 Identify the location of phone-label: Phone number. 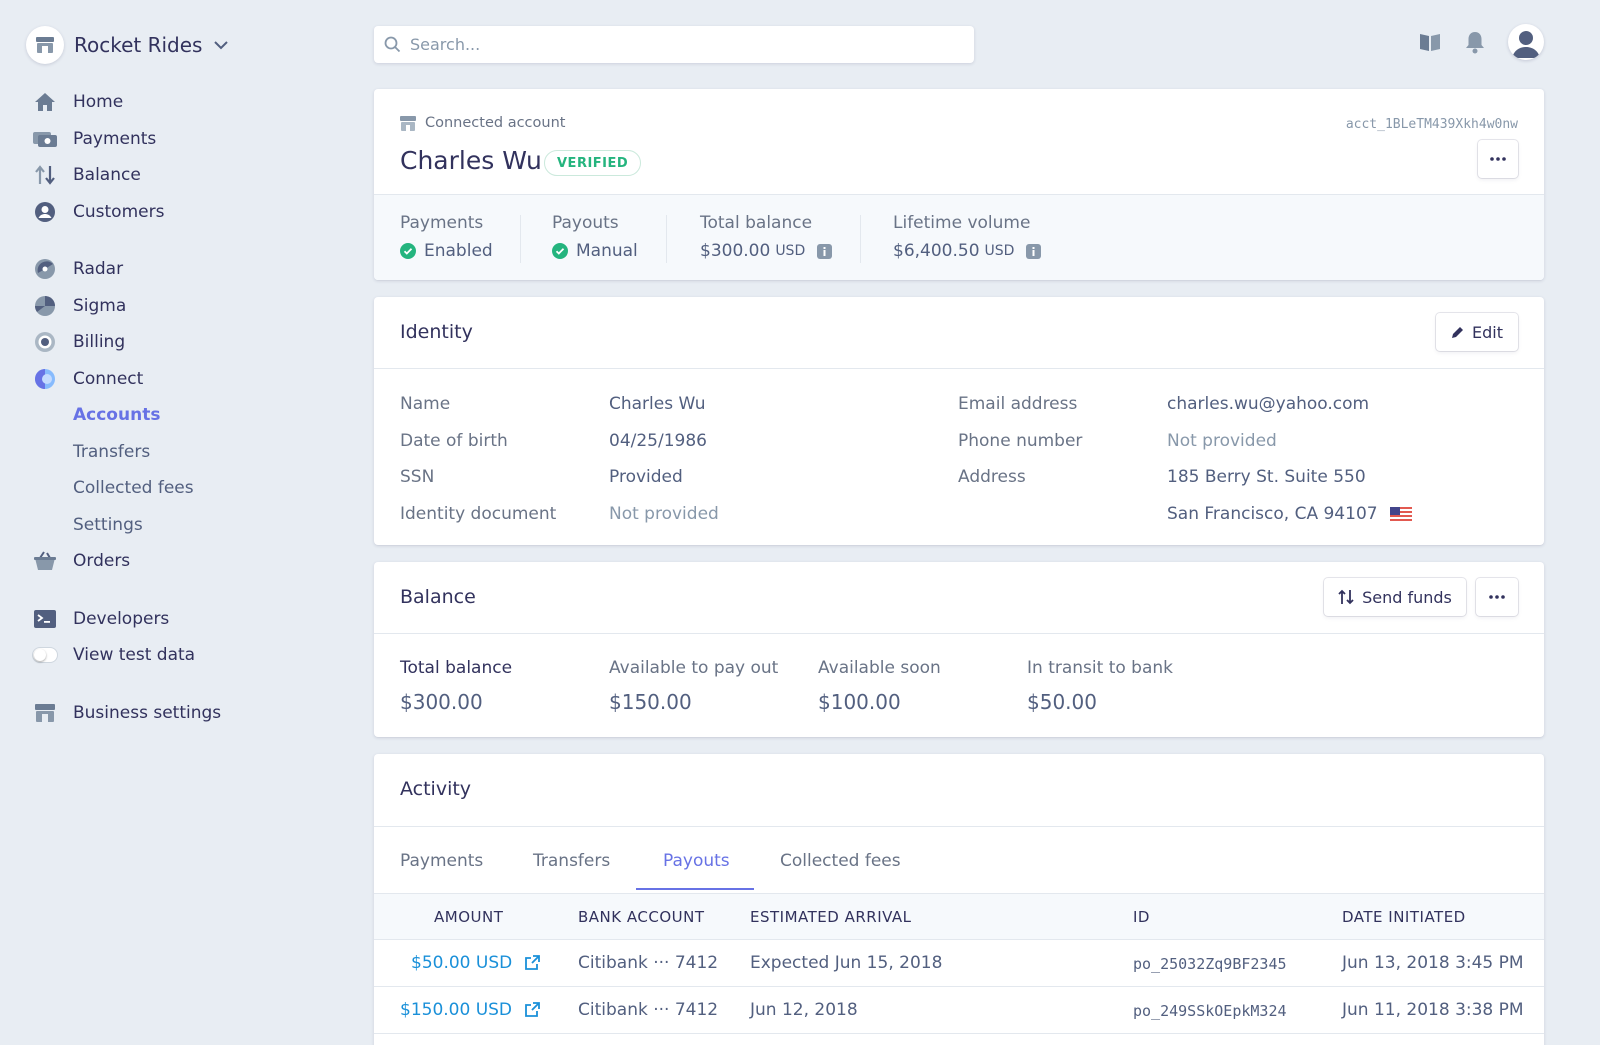
(1020, 441).